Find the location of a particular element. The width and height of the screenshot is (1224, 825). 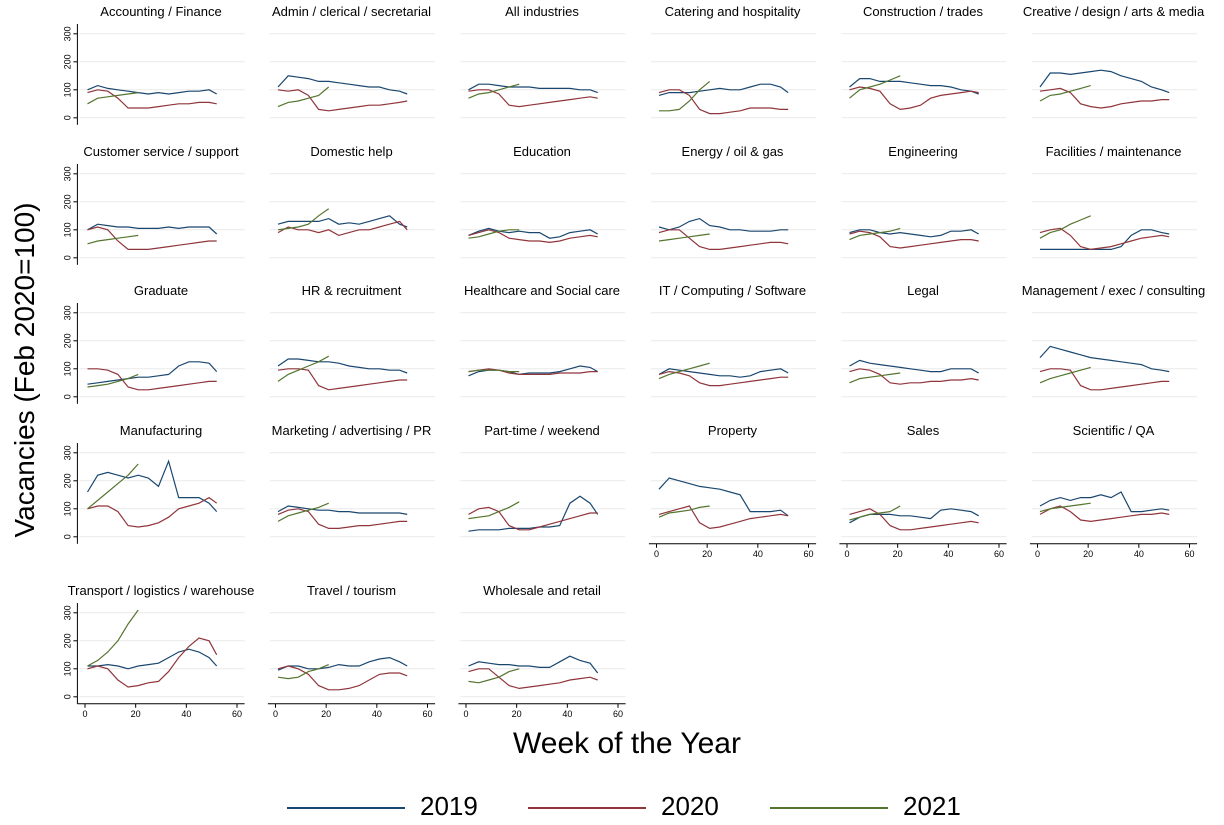

x-axis-label: Week of the Year is located at coordinates (627, 743).